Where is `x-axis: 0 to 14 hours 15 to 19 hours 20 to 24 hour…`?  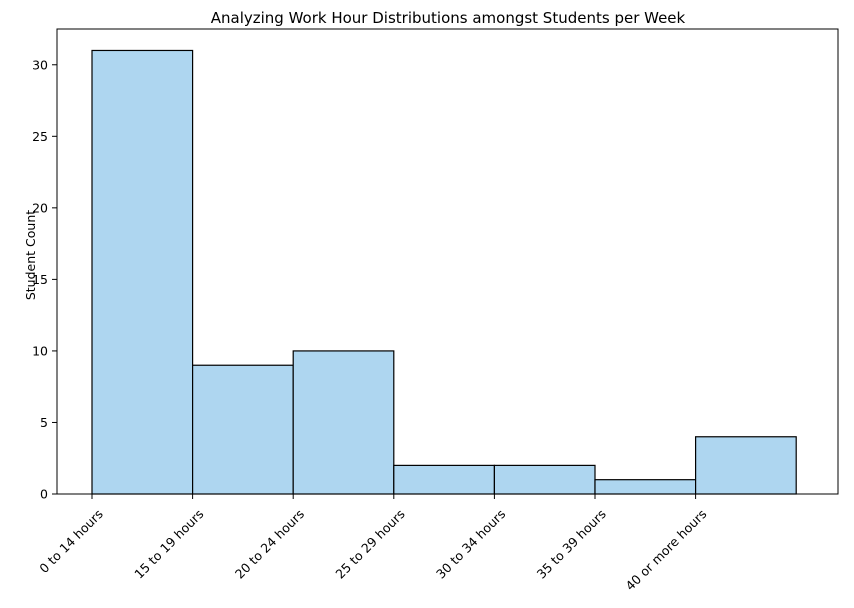 x-axis: 0 to 14 hours 15 to 19 hours 20 to 24 hour… is located at coordinates (373, 543).